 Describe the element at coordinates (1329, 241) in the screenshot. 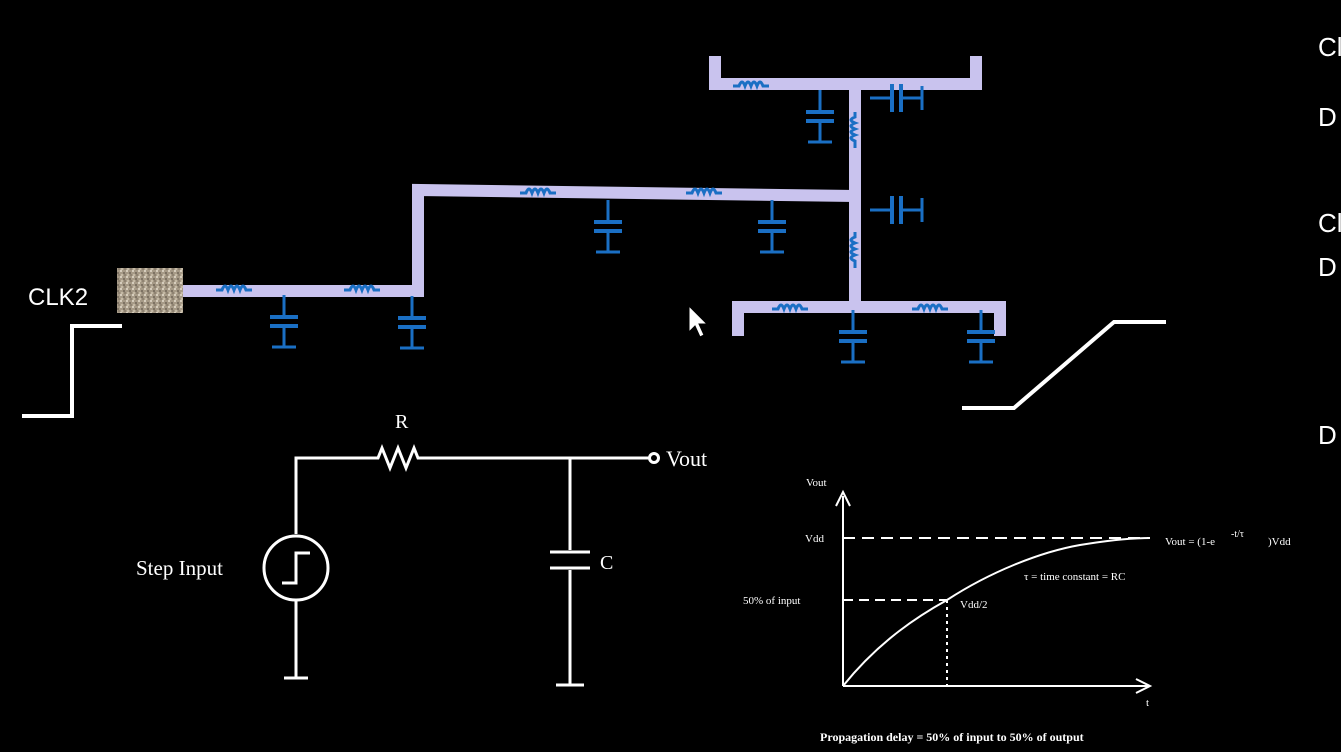

I see `right-edge-labels: Cl D Cl D D` at that location.